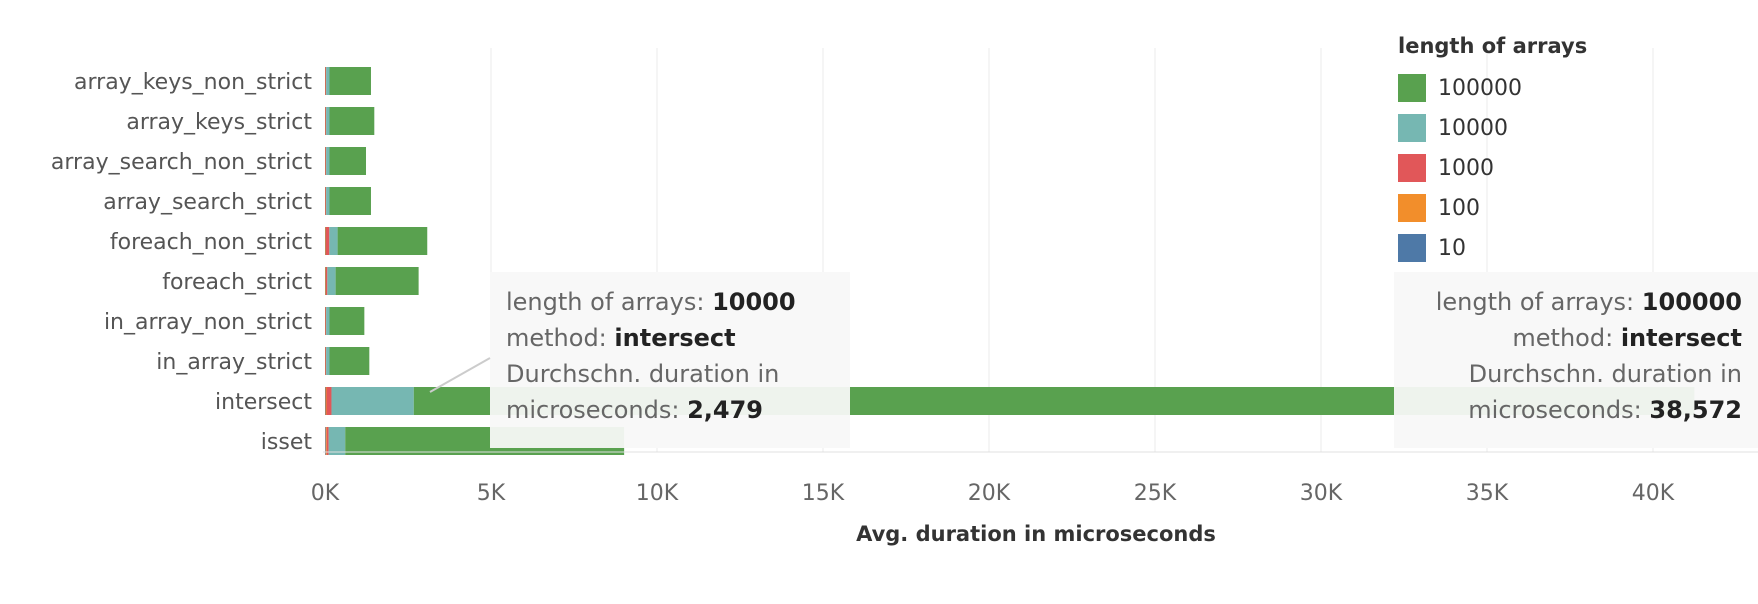 This screenshot has width=1758, height=604. I want to click on tooltip-row-length: length of arrays: 100000, so click(1576, 302).